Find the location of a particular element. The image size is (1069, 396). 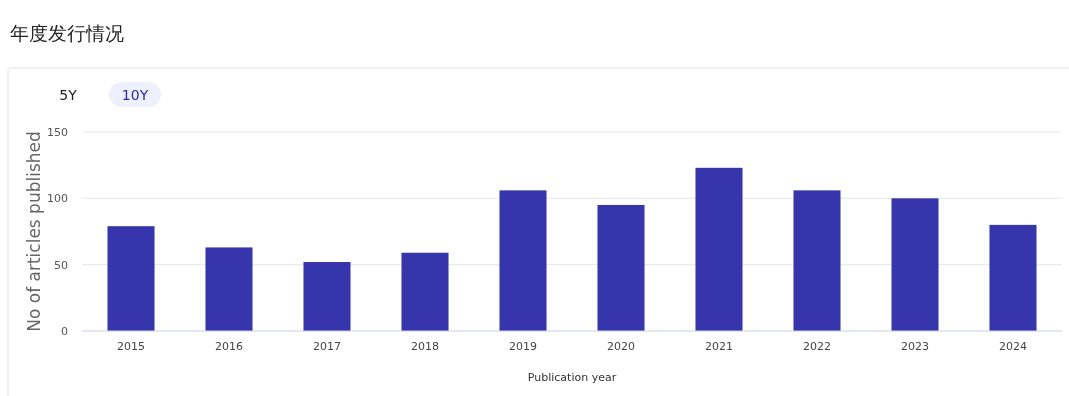

y-axis-title: No of articles published is located at coordinates (34, 231).